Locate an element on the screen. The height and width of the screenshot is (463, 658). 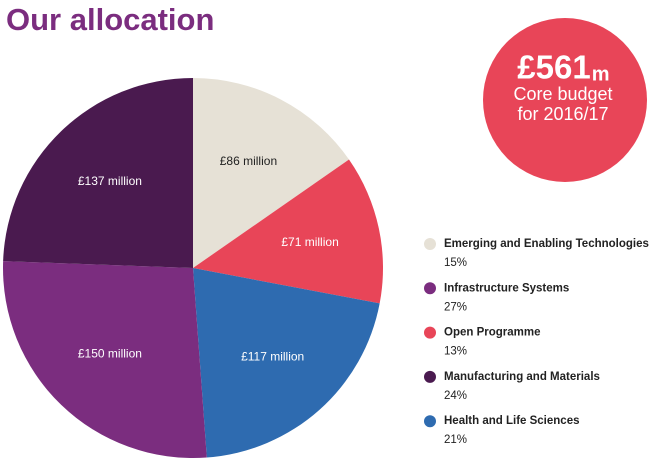
legend-share: 21% is located at coordinates (455, 440).